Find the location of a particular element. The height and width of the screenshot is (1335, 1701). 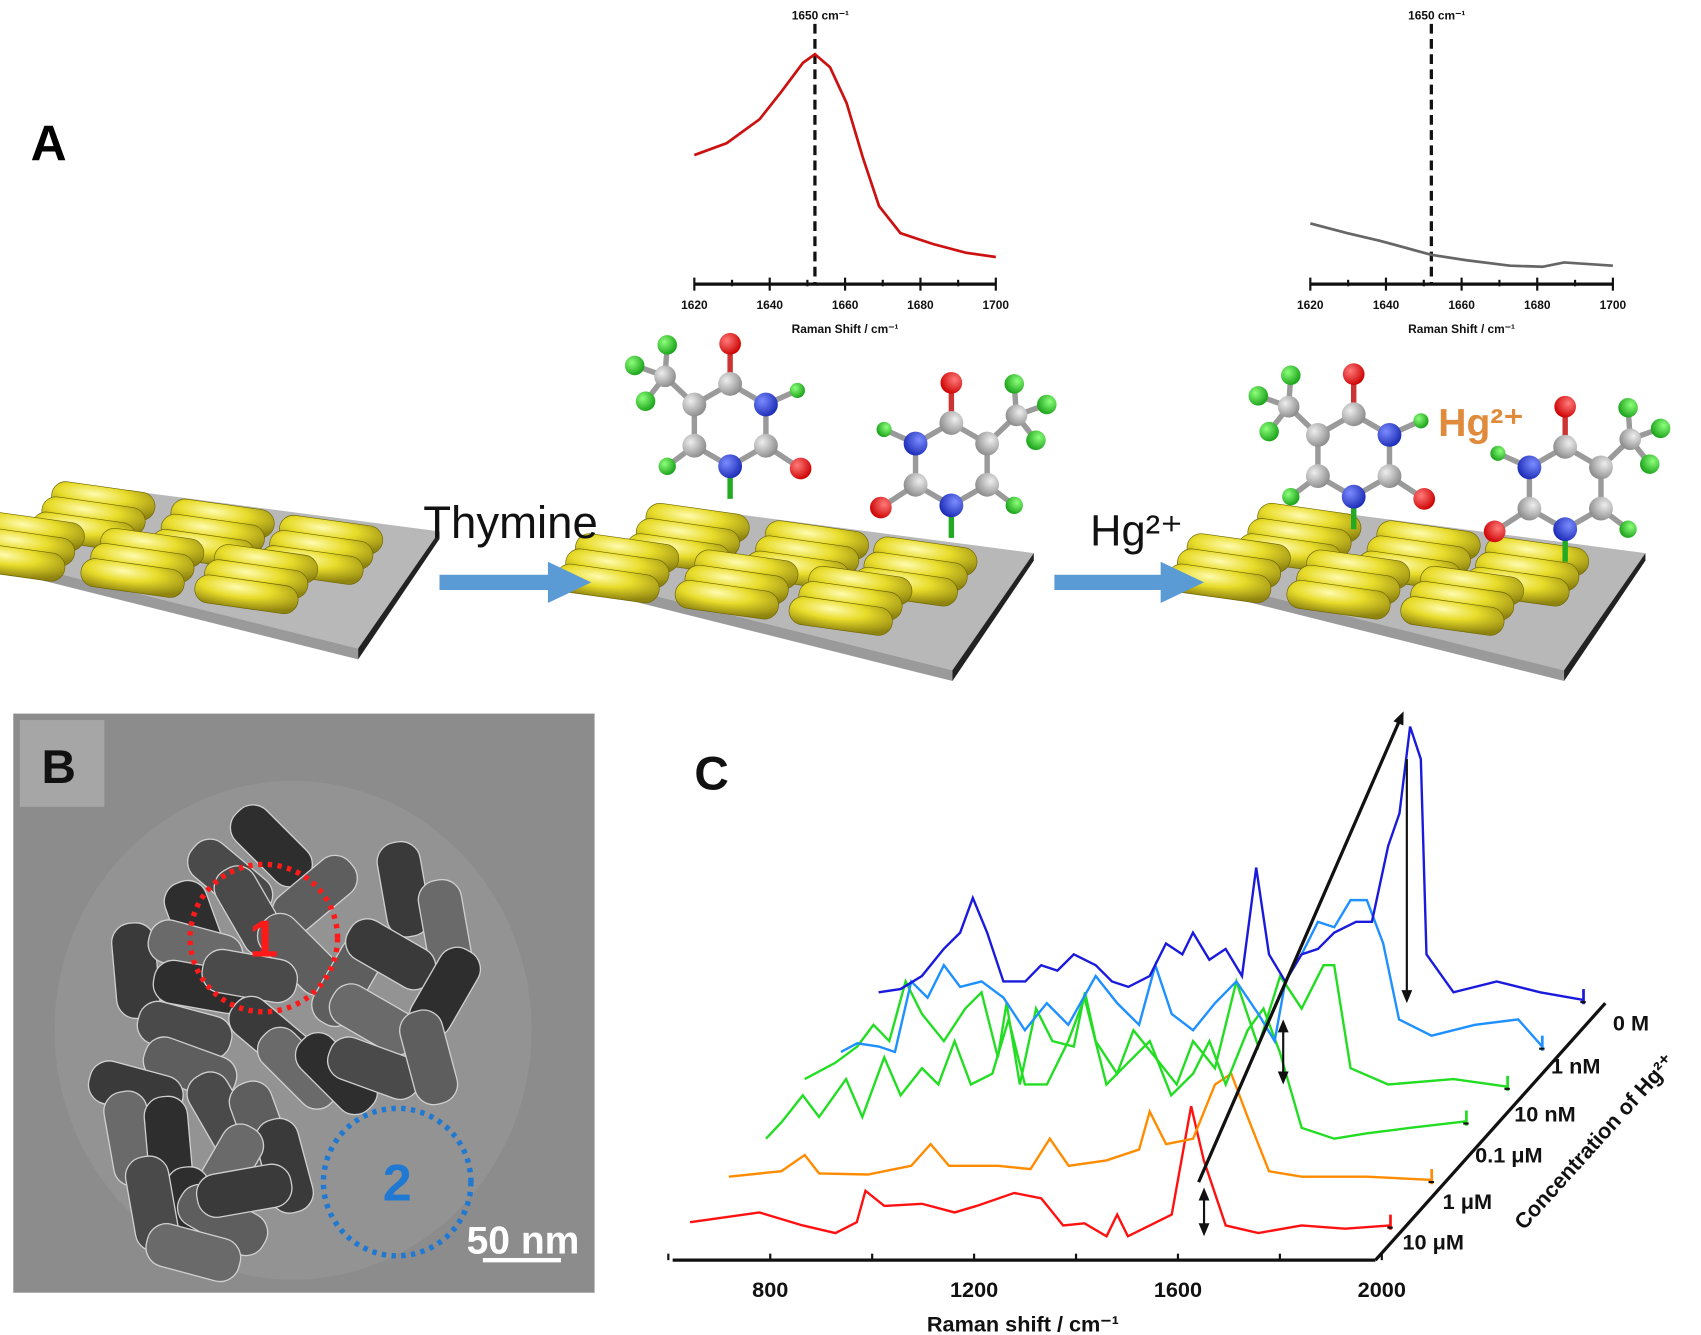

region-1-label: 1 is located at coordinates (263, 940).